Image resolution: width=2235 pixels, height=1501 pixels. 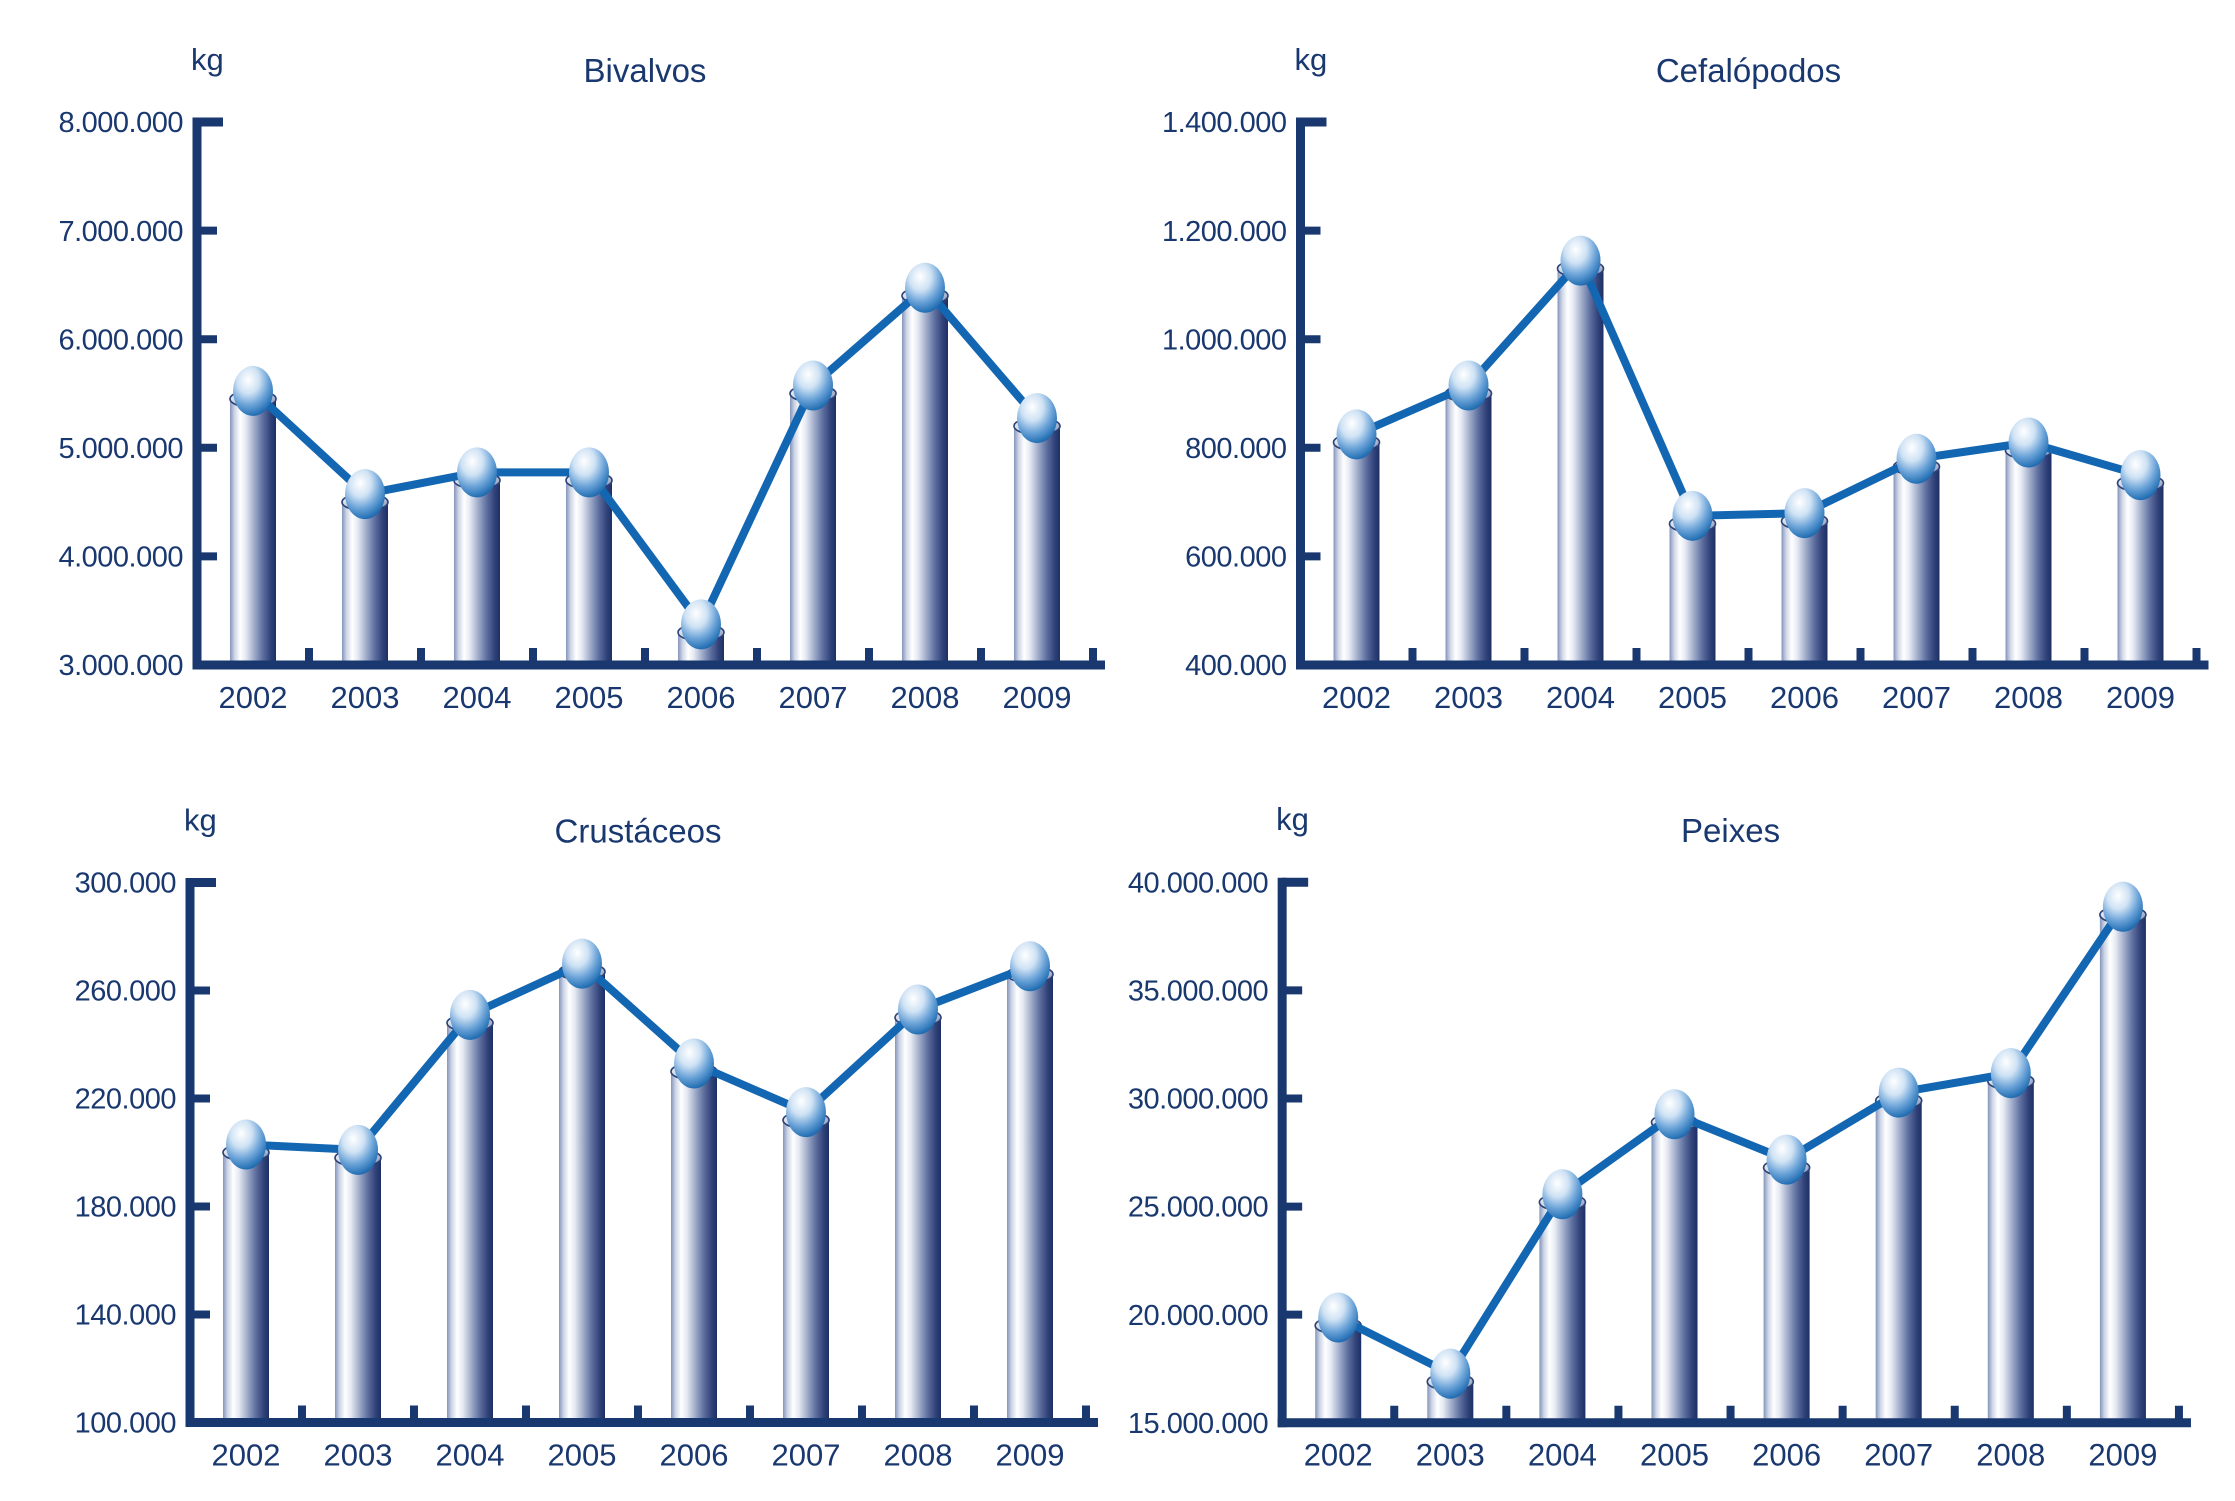 I want to click on y-tick-label-180000: 180.000, so click(x=125, y=1208).